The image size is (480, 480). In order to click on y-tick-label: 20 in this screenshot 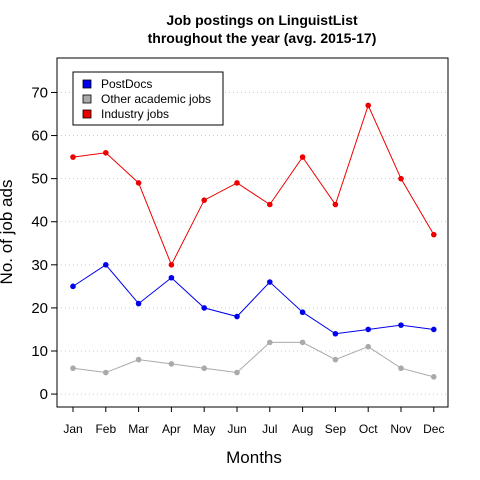, I will do `click(39, 308)`.